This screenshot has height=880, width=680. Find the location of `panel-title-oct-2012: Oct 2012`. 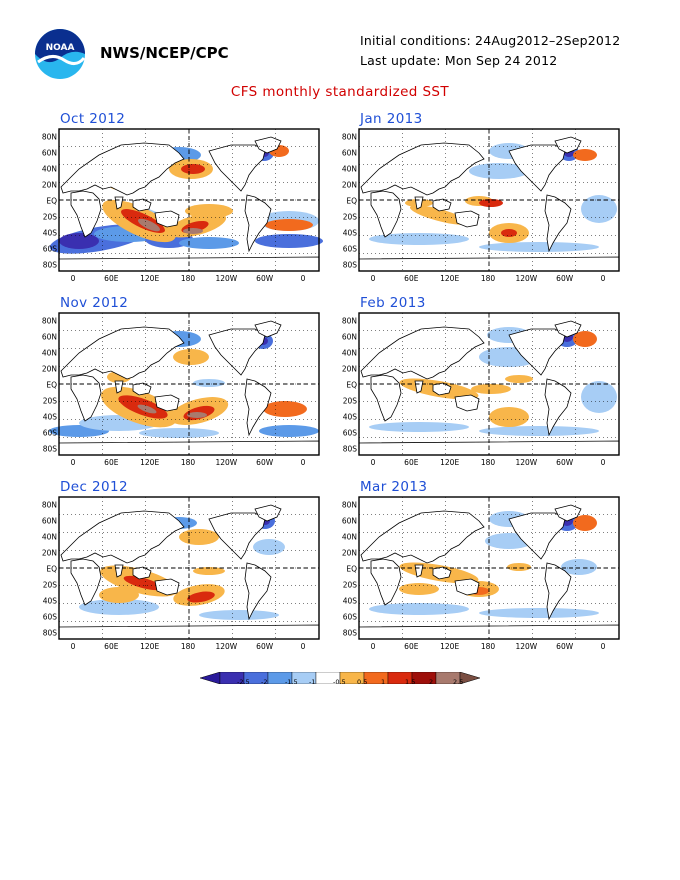

panel-title-oct-2012: Oct 2012 is located at coordinates (93, 119).